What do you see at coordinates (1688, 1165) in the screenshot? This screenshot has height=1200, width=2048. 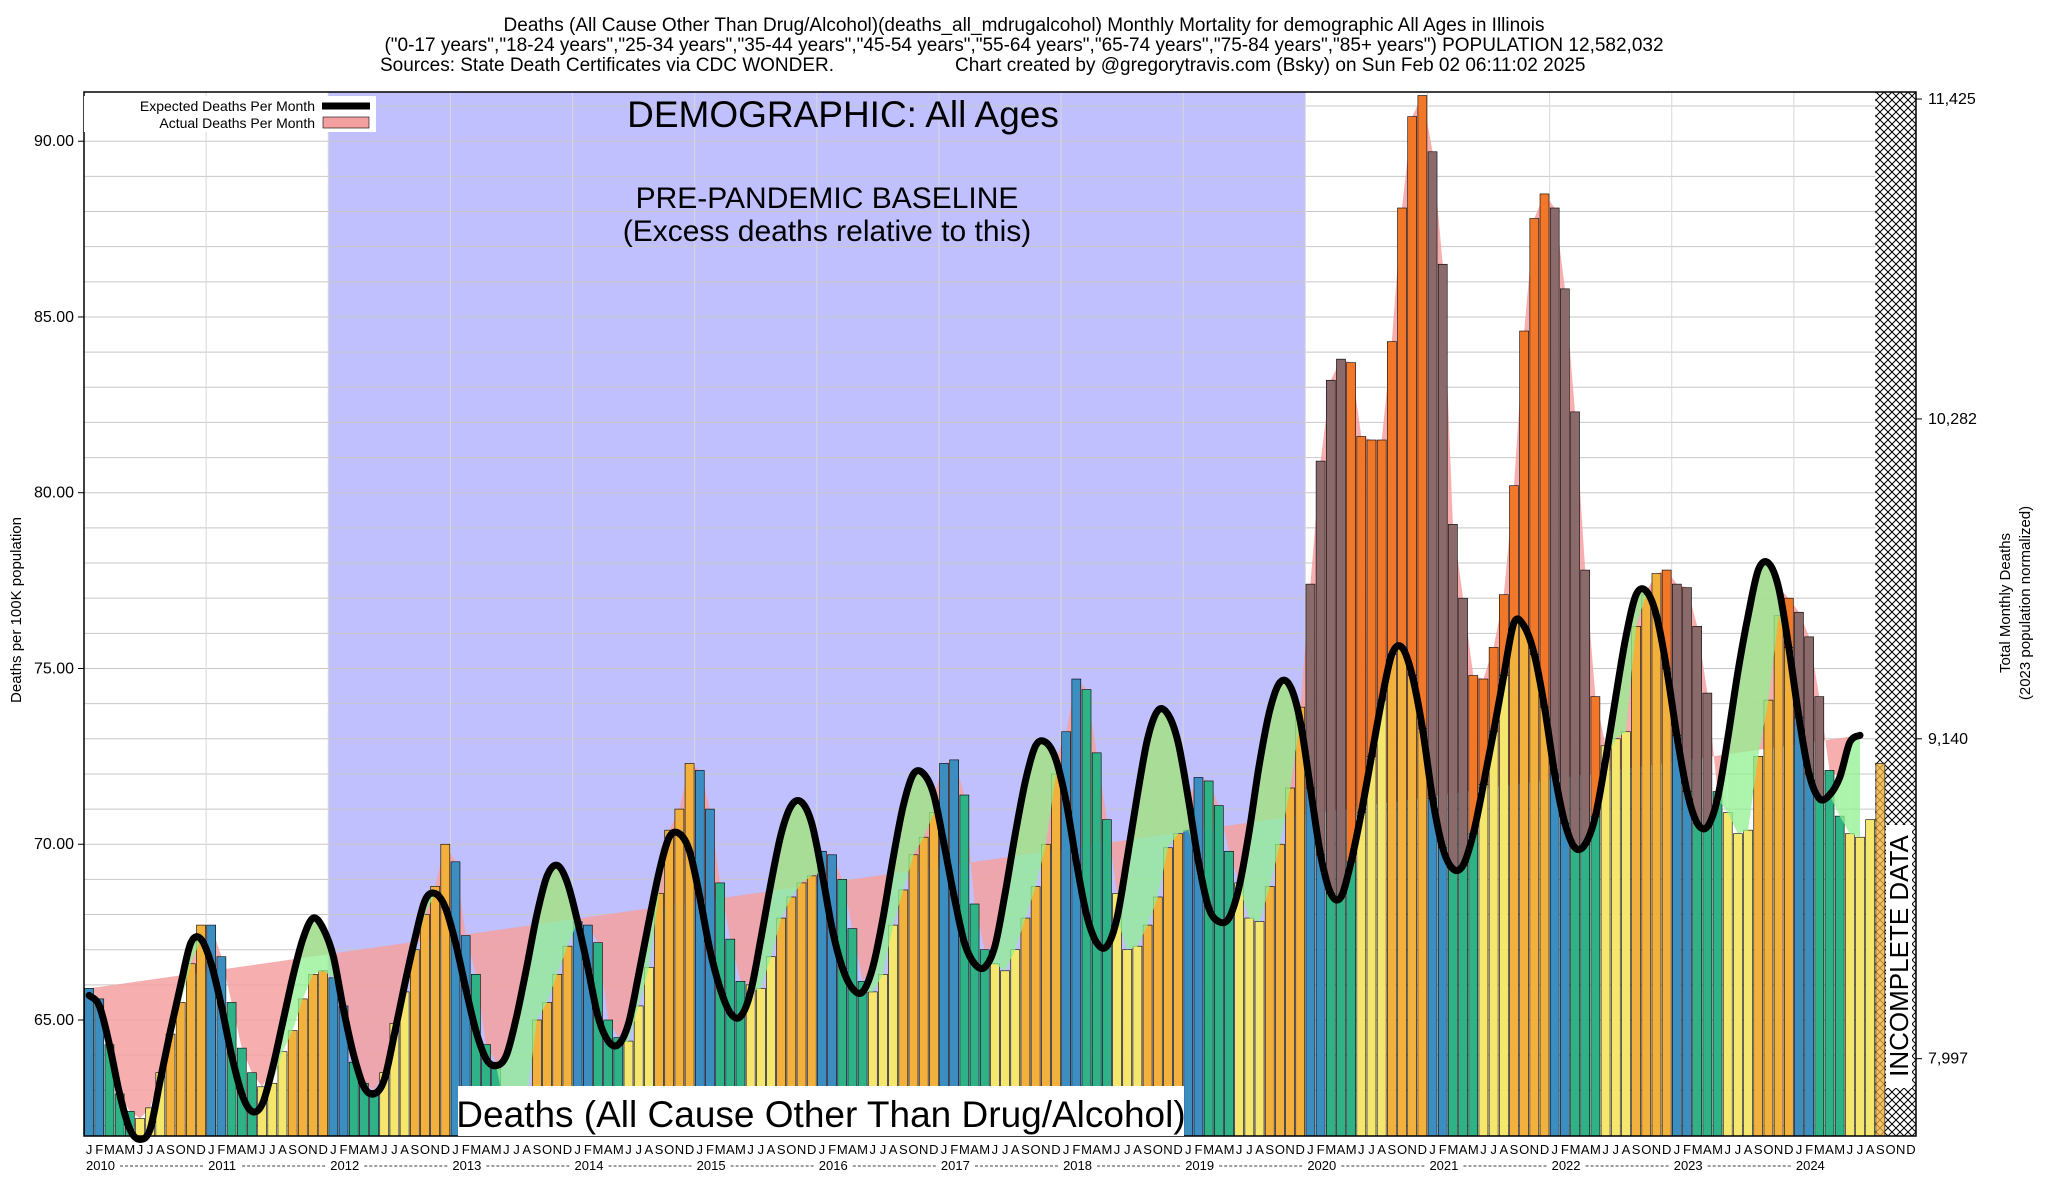 I see `year-tick-label: 2023` at bounding box center [1688, 1165].